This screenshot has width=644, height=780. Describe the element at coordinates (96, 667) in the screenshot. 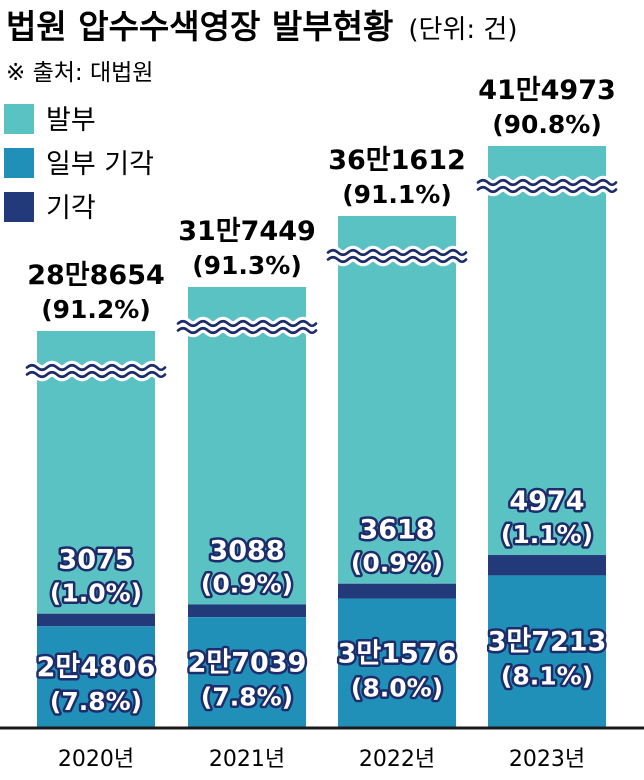

I see `label-partial-value: 2만4806` at that location.